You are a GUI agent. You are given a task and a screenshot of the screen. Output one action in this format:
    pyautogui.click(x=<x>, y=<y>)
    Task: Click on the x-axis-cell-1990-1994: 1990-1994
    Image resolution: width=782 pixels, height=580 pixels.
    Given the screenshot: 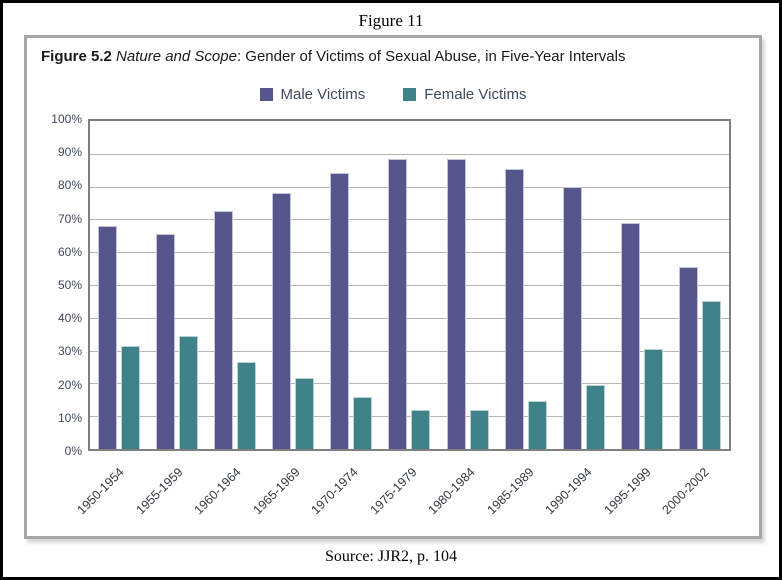 What is the action you would take?
    pyautogui.click(x=578, y=497)
    